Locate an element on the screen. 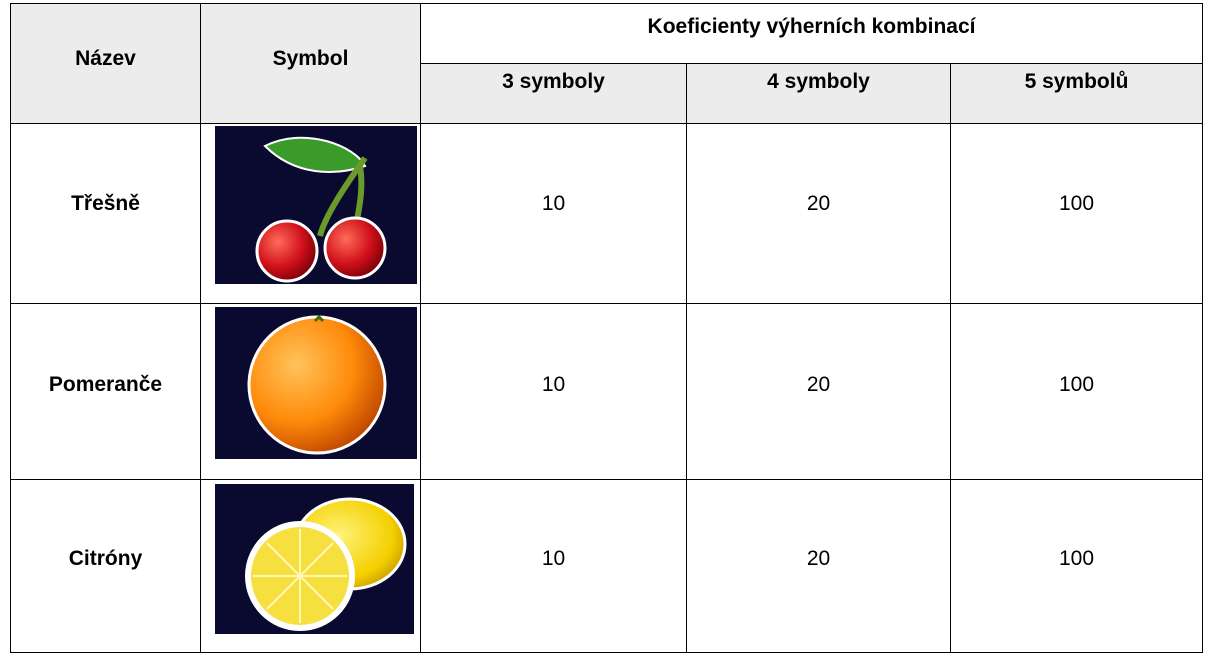  header-name: Název is located at coordinates (105, 63).